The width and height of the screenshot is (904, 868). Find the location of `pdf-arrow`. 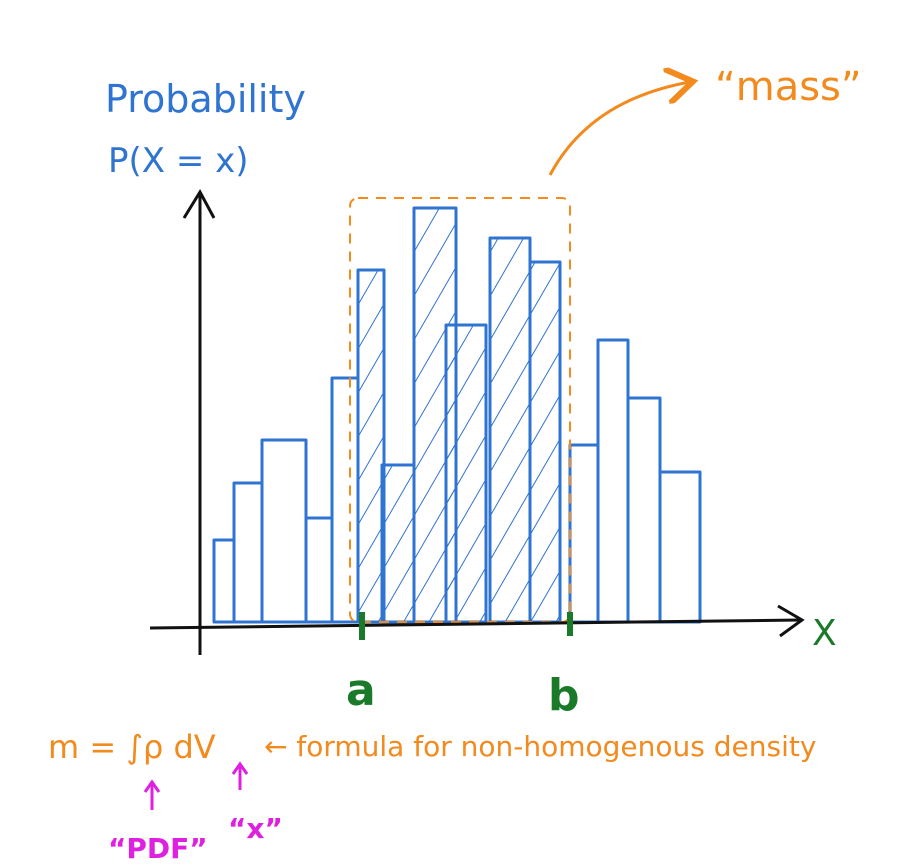

pdf-arrow is located at coordinates (152, 794).